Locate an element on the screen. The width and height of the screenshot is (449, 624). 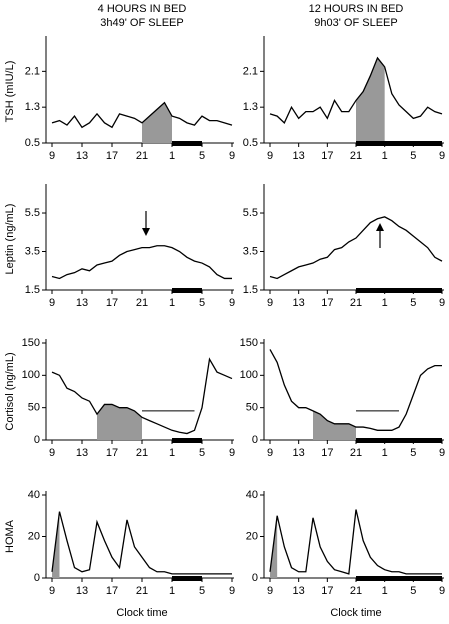
column-title: 4 HOURS IN BED is located at coordinates (142, 9).